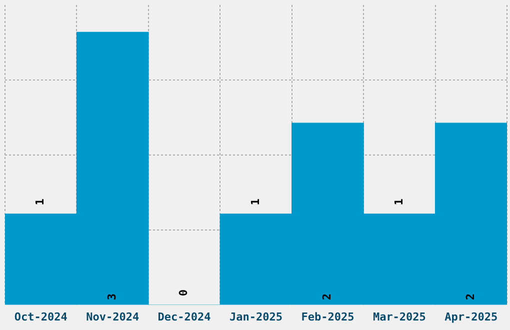 This screenshot has width=510, height=330. Describe the element at coordinates (256, 317) in the screenshot. I see `x-tick-label: Jan-2025` at that location.